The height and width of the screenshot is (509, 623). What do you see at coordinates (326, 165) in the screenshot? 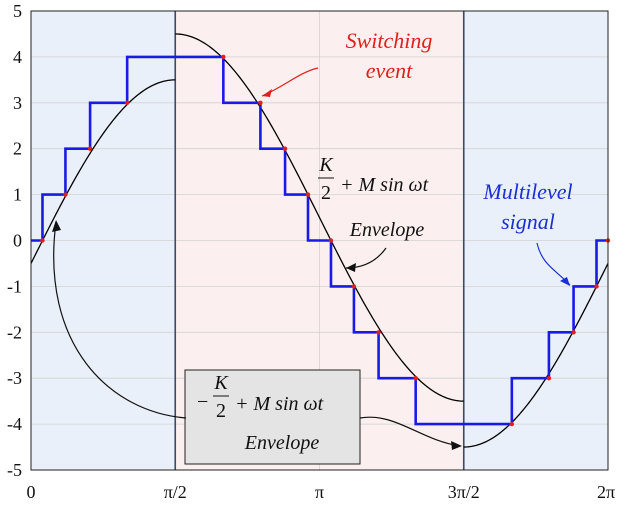
I see `upper-envelope-numerator: K` at bounding box center [326, 165].